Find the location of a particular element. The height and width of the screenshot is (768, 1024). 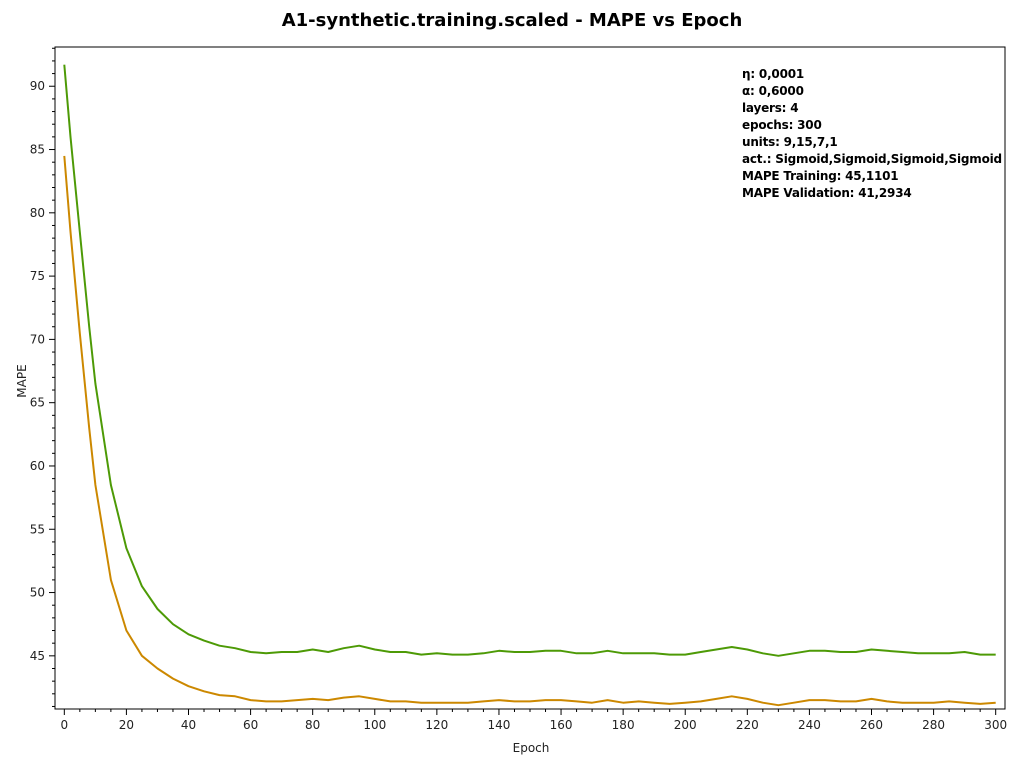

x-tick-label: 20 is located at coordinates (126, 725).